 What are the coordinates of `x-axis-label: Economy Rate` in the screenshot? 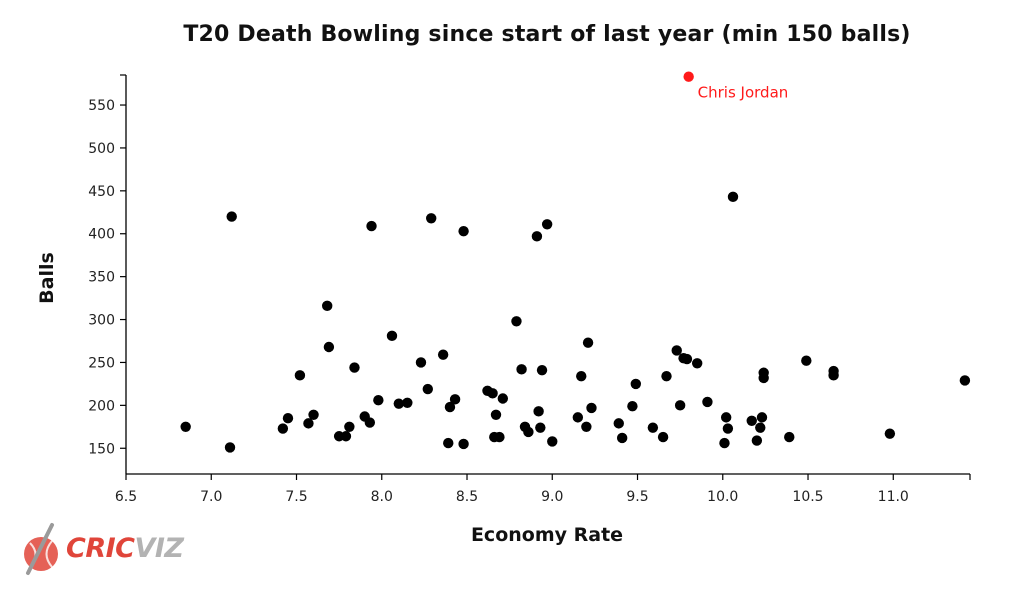 It's located at (547, 535).